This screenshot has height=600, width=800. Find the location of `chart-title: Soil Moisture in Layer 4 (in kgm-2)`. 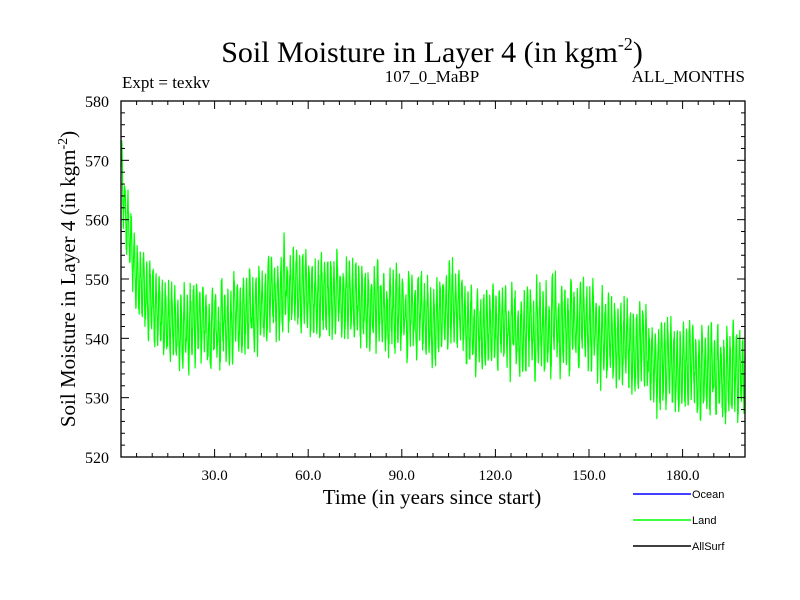

chart-title: Soil Moisture in Layer 4 (in kgm-2) is located at coordinates (432, 51).